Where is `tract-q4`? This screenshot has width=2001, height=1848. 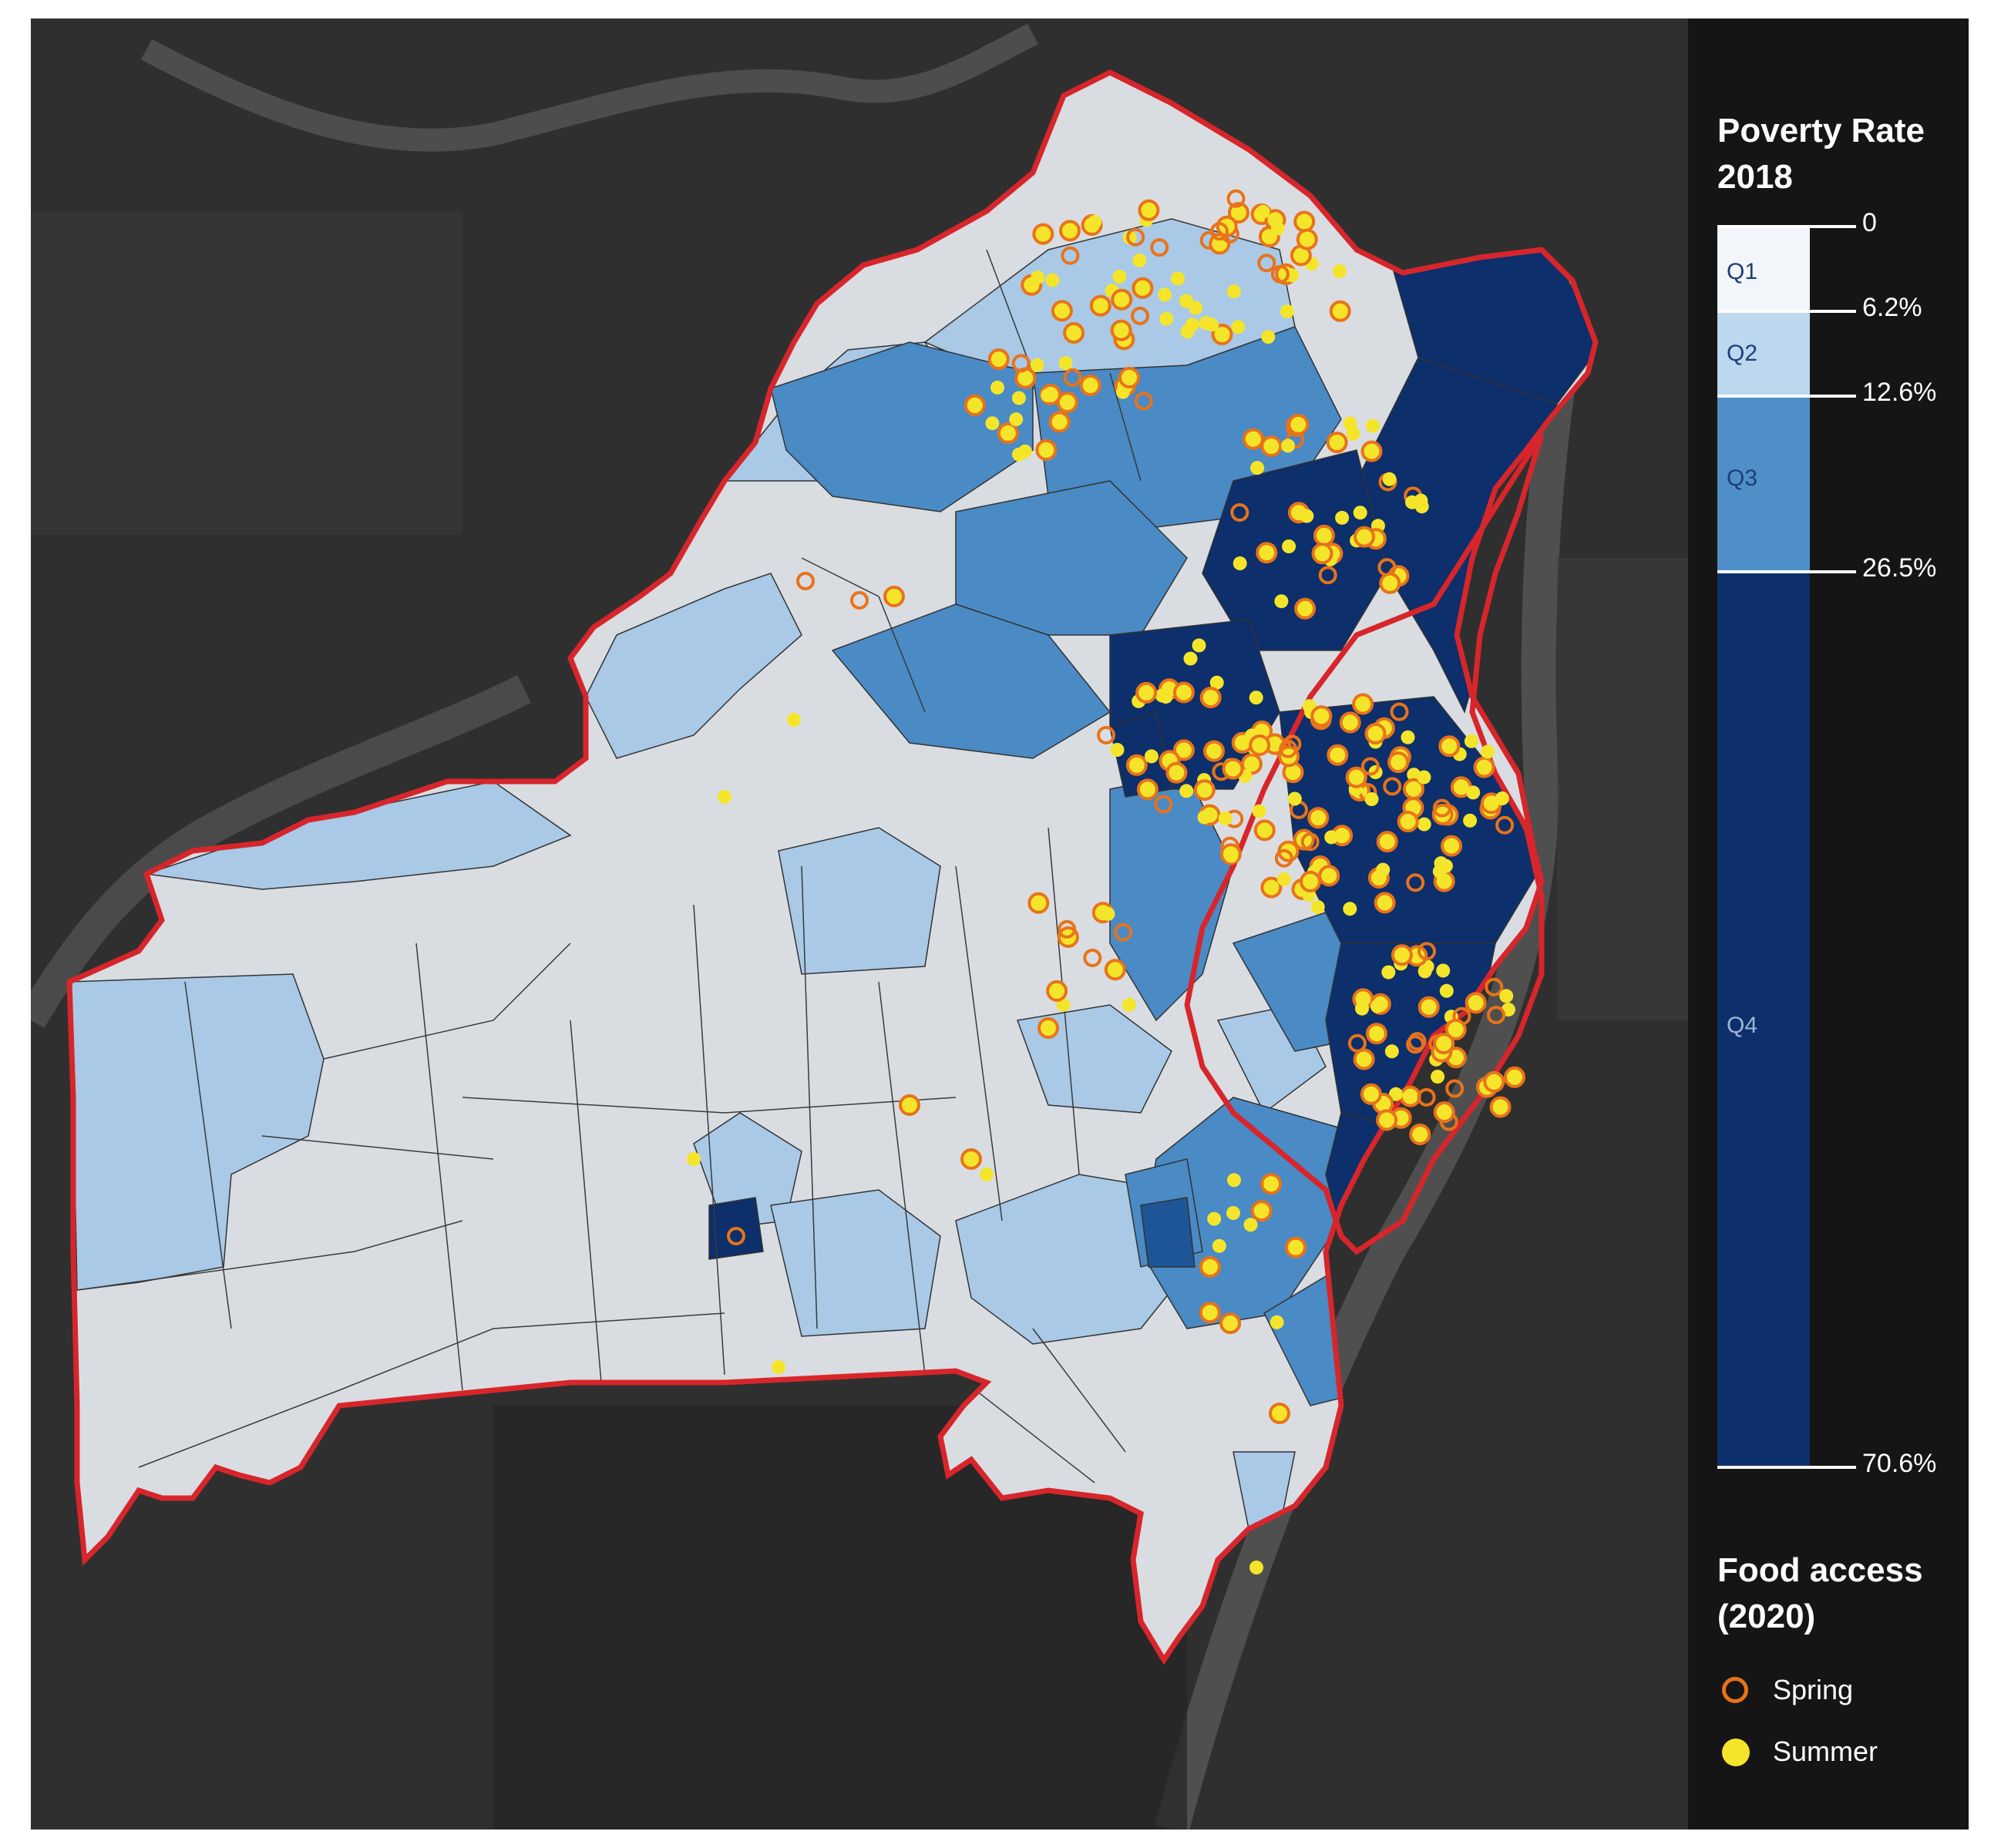
tract-q4 is located at coordinates (1168, 1232).